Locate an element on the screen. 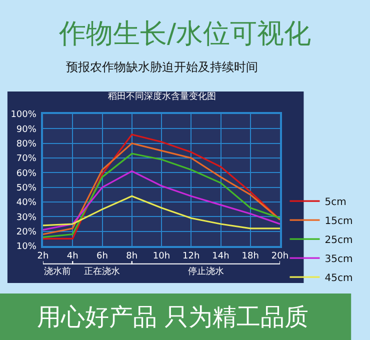 Image resolution: width=370 pixels, height=340 pixels. y-tick-label: 60% is located at coordinates (26, 173).